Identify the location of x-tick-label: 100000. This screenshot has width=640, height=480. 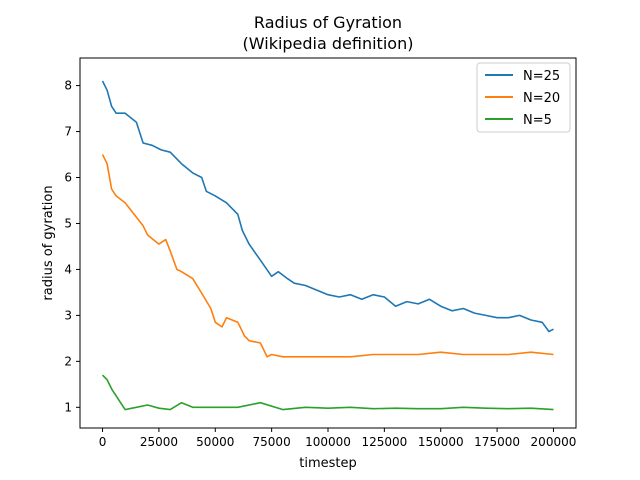
(328, 442).